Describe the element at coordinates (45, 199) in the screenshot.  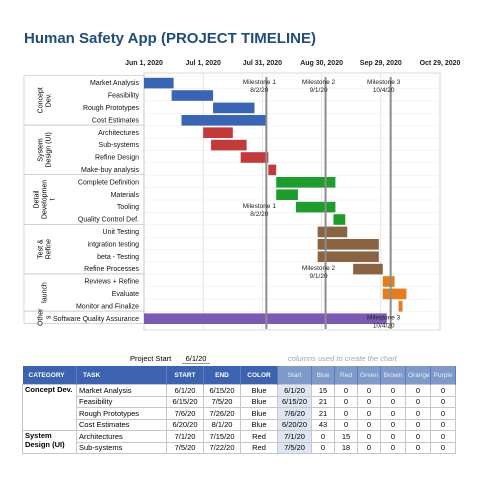
I see `category-label: DetailDevelopment` at that location.